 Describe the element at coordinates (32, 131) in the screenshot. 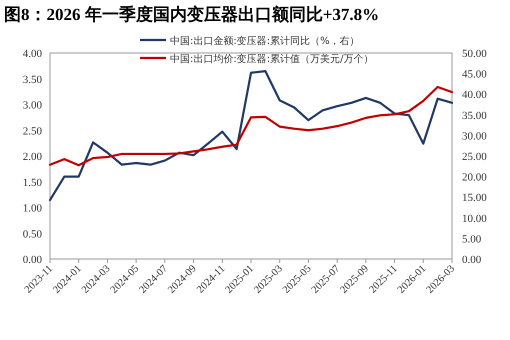

I see `y-tick-label: 2.50` at that location.